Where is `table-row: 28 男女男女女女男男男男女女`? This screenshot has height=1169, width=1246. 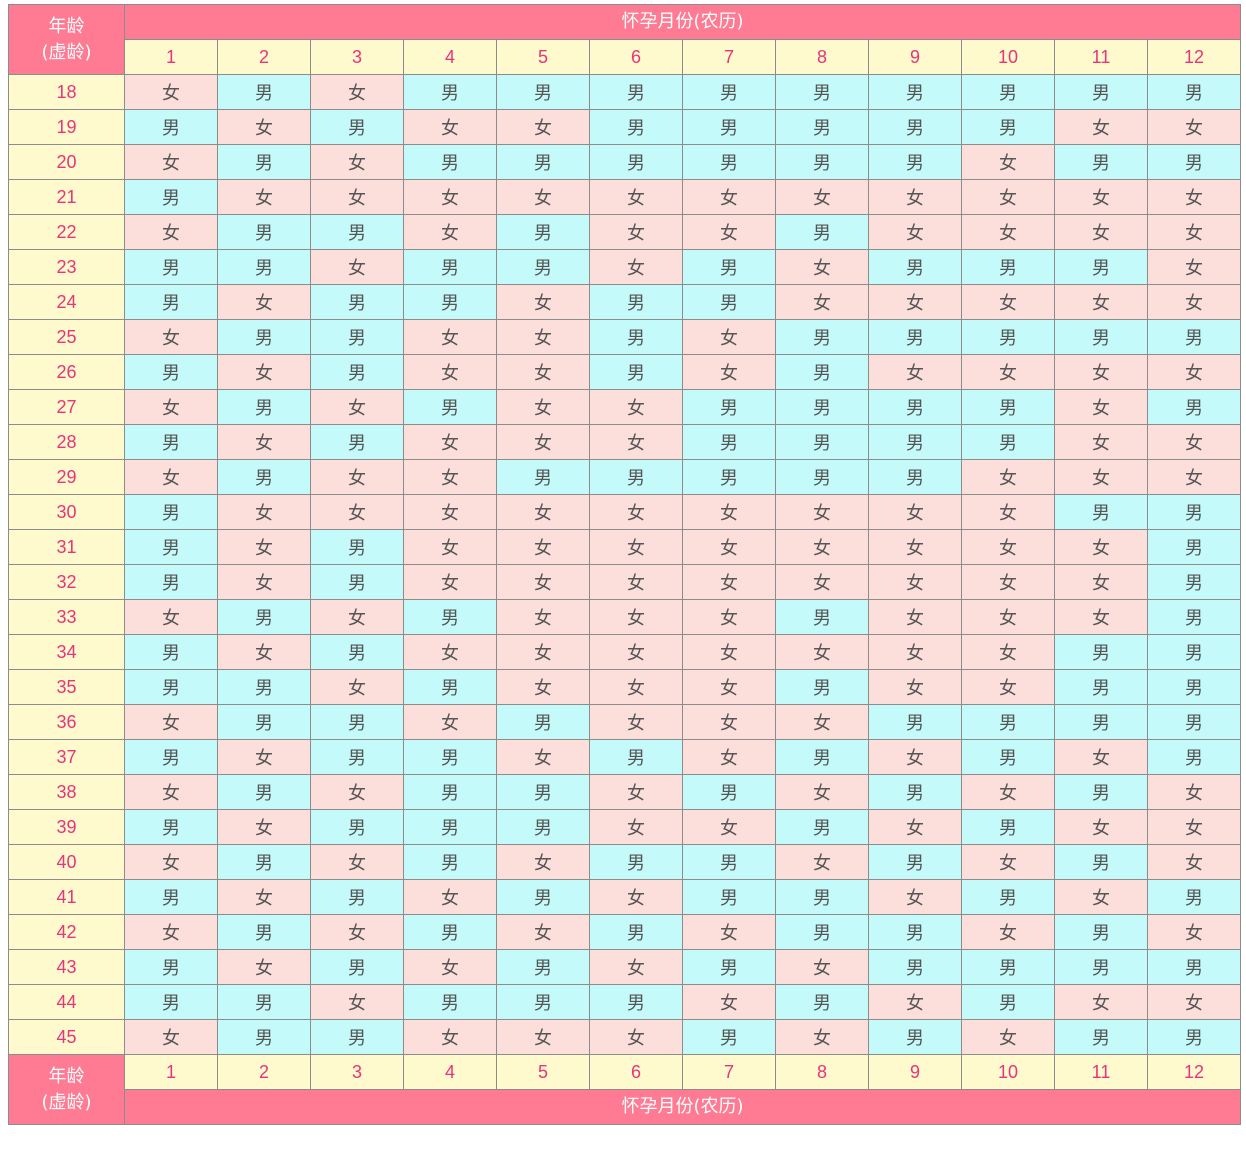 table-row: 28 男女男女女女男男男男女女 is located at coordinates (625, 442).